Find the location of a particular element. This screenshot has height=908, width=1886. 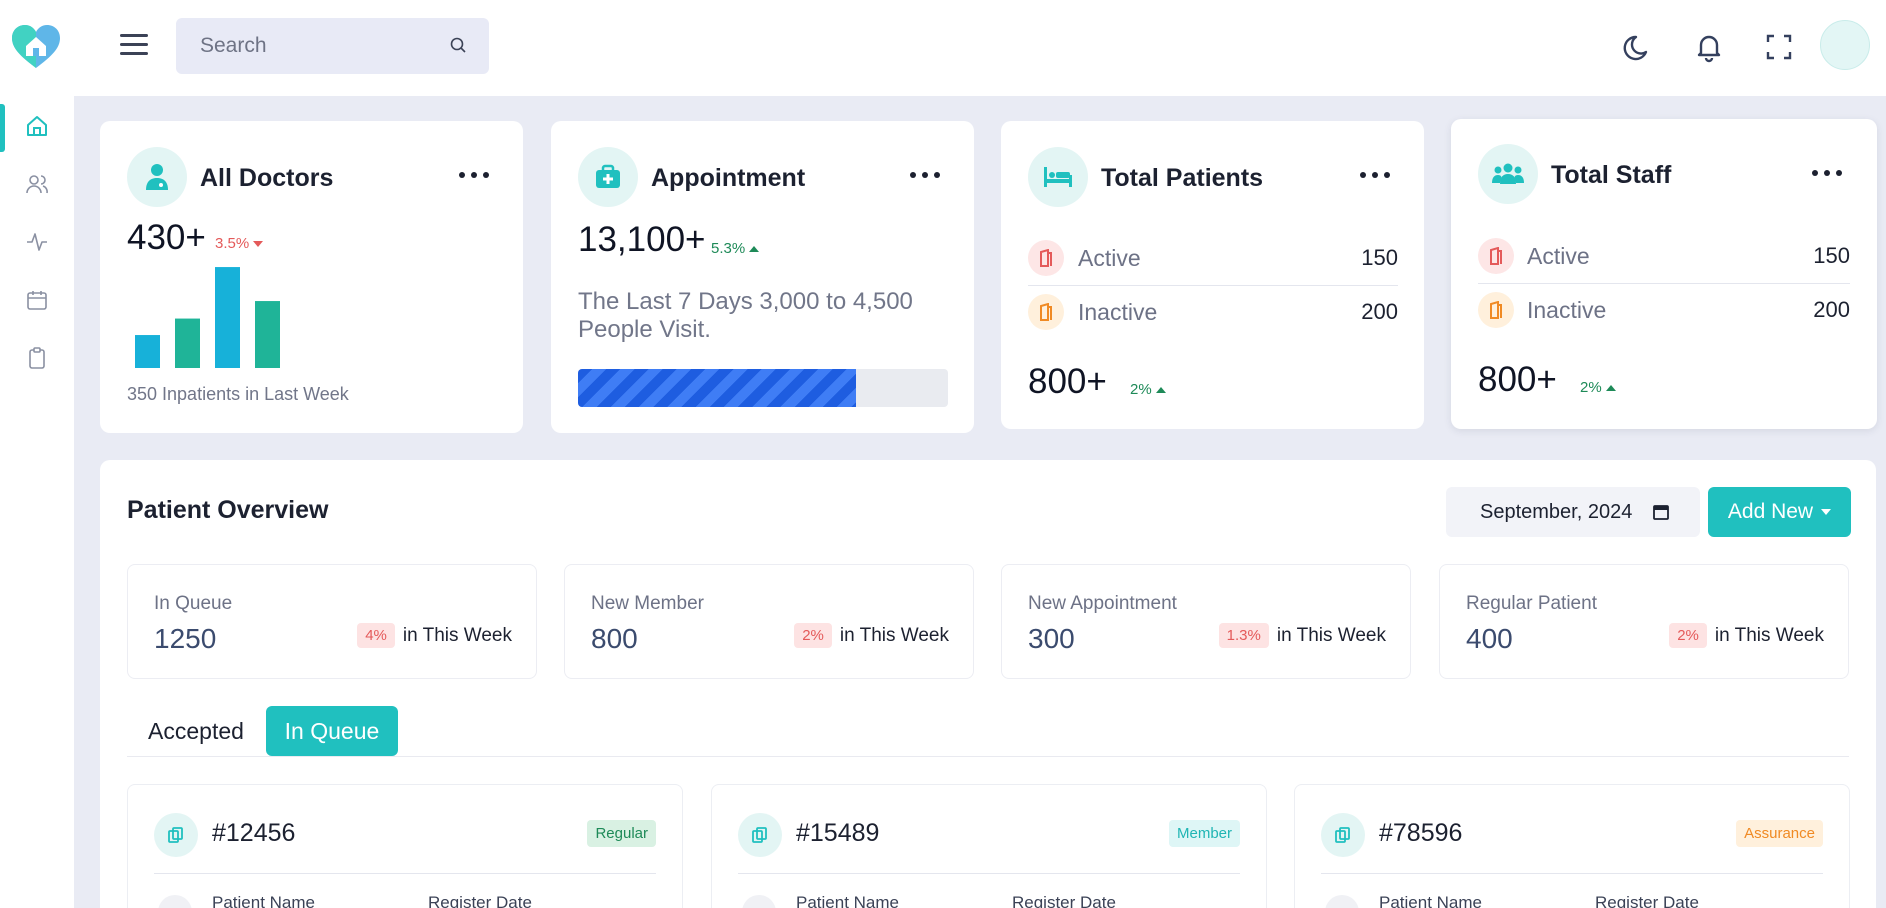

staff-group-icon is located at coordinates (1508, 174).